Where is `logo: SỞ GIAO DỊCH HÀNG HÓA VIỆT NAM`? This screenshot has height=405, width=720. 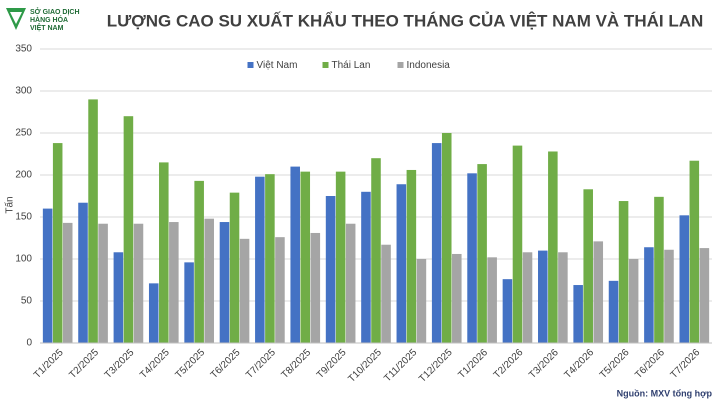 logo: SỞ GIAO DỊCH HÀNG HÓA VIỆT NAM is located at coordinates (43, 19).